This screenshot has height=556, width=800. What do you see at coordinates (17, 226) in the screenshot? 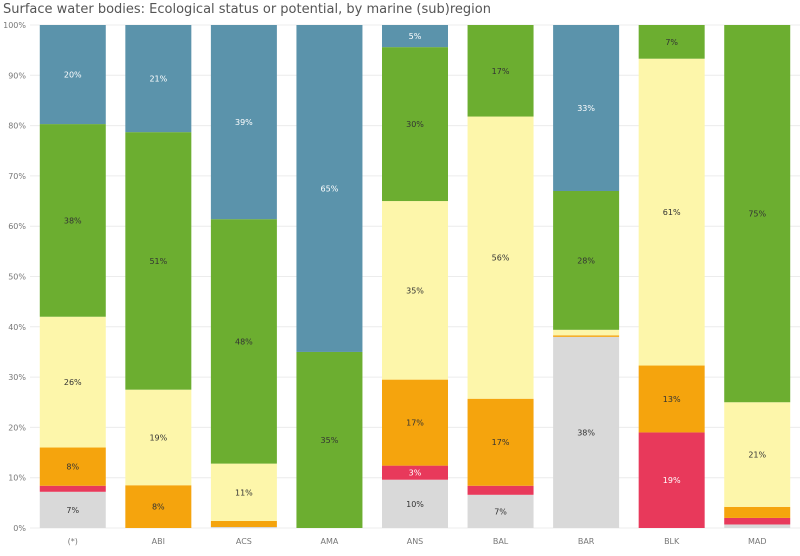
I see `y-tick-label: 60%` at bounding box center [17, 226].